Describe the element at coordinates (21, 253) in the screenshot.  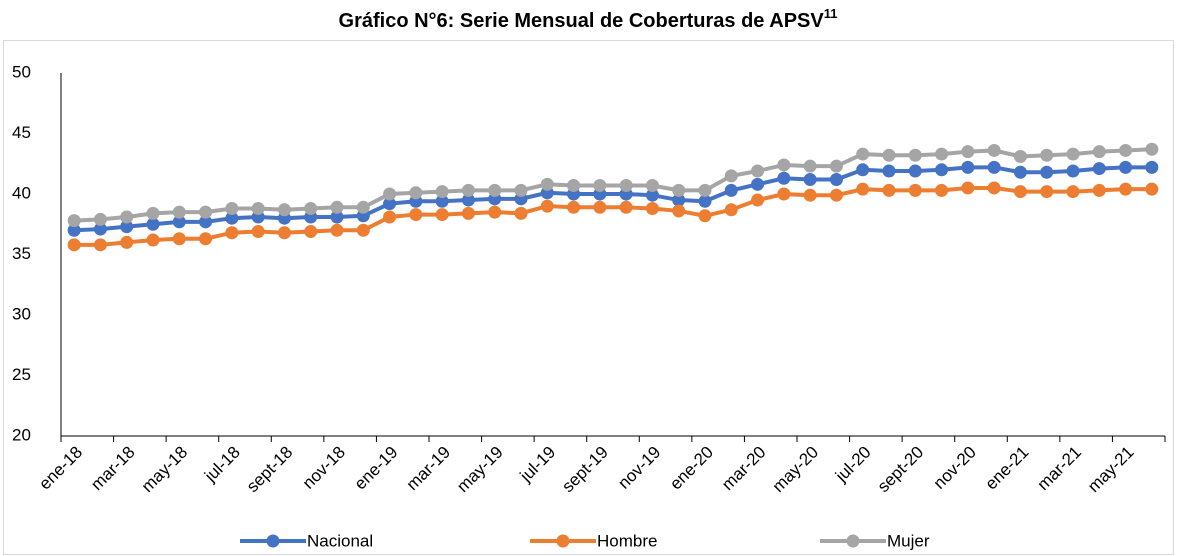
I see `y-tick-label: 35` at that location.